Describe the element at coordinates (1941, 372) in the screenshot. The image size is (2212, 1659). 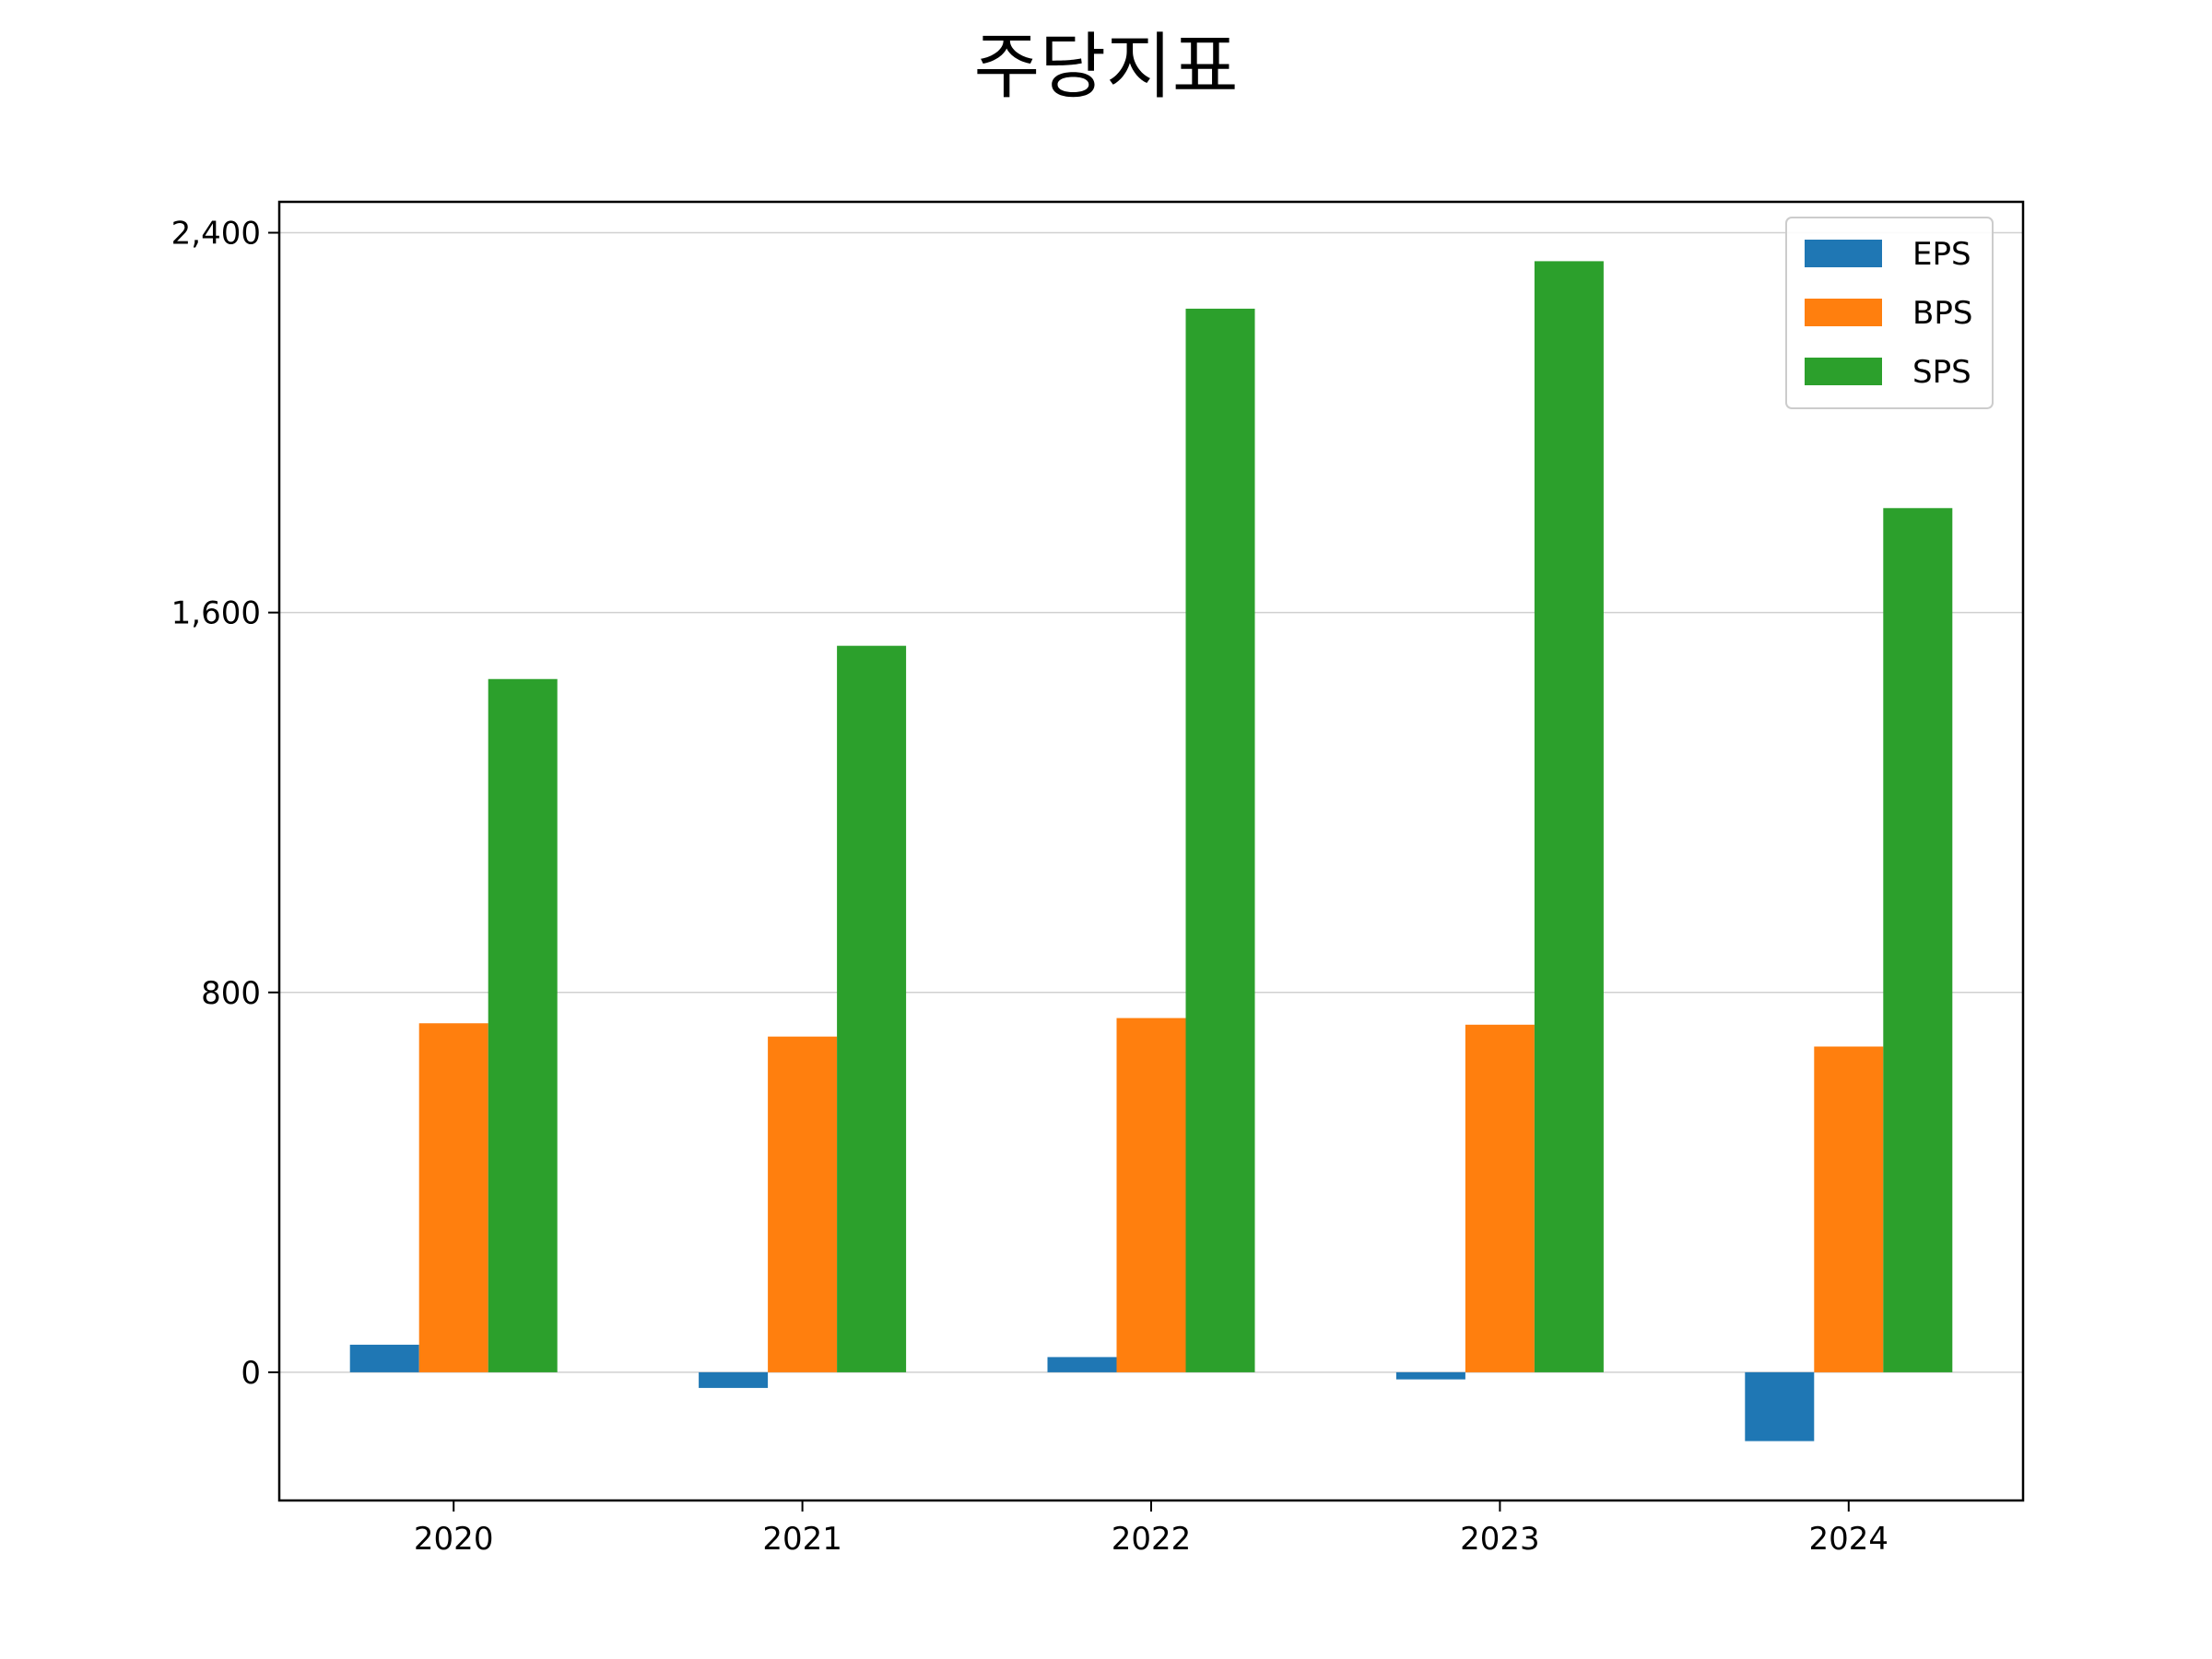
I see `legend-label-sps: SPS` at that location.